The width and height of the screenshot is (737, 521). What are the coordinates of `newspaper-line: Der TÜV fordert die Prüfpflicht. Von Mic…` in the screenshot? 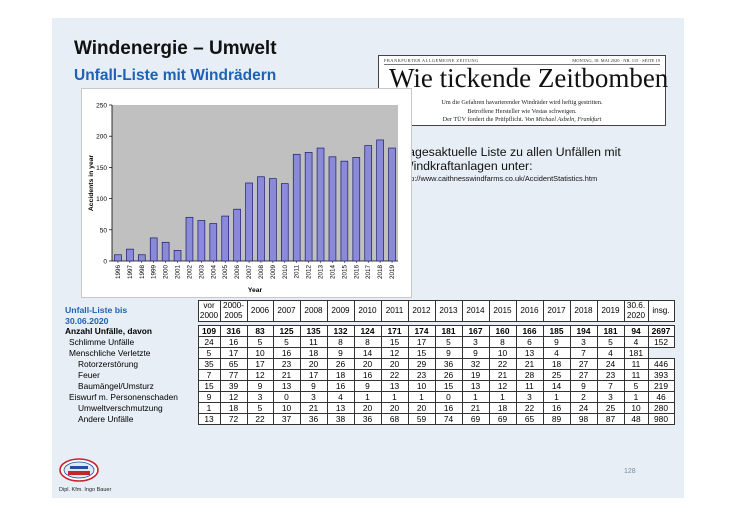 It's located at (522, 120).